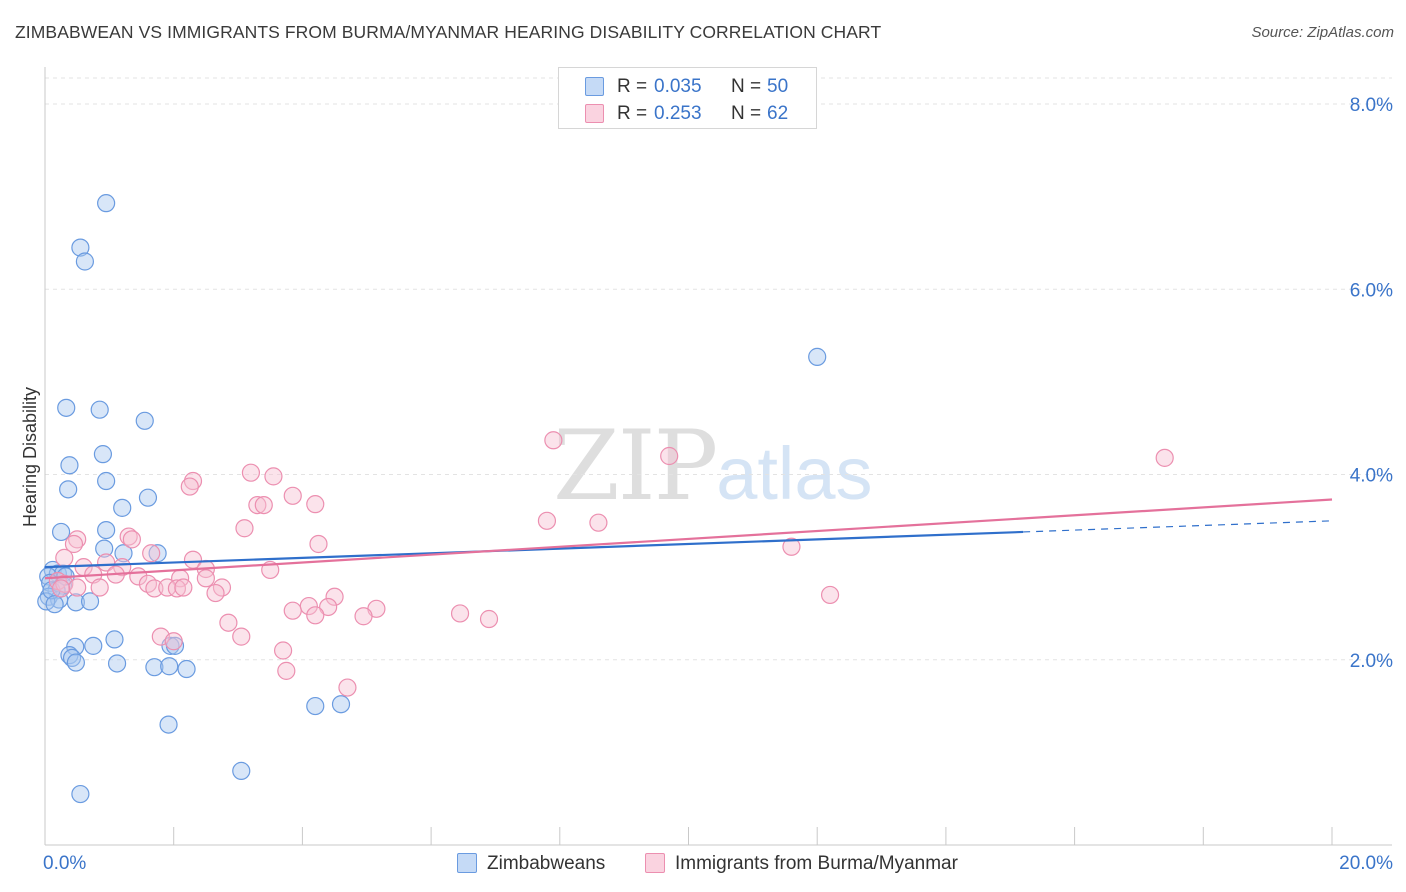  Describe the element at coordinates (30, 457) in the screenshot. I see `y-axis-label: Hearing Disability` at that location.